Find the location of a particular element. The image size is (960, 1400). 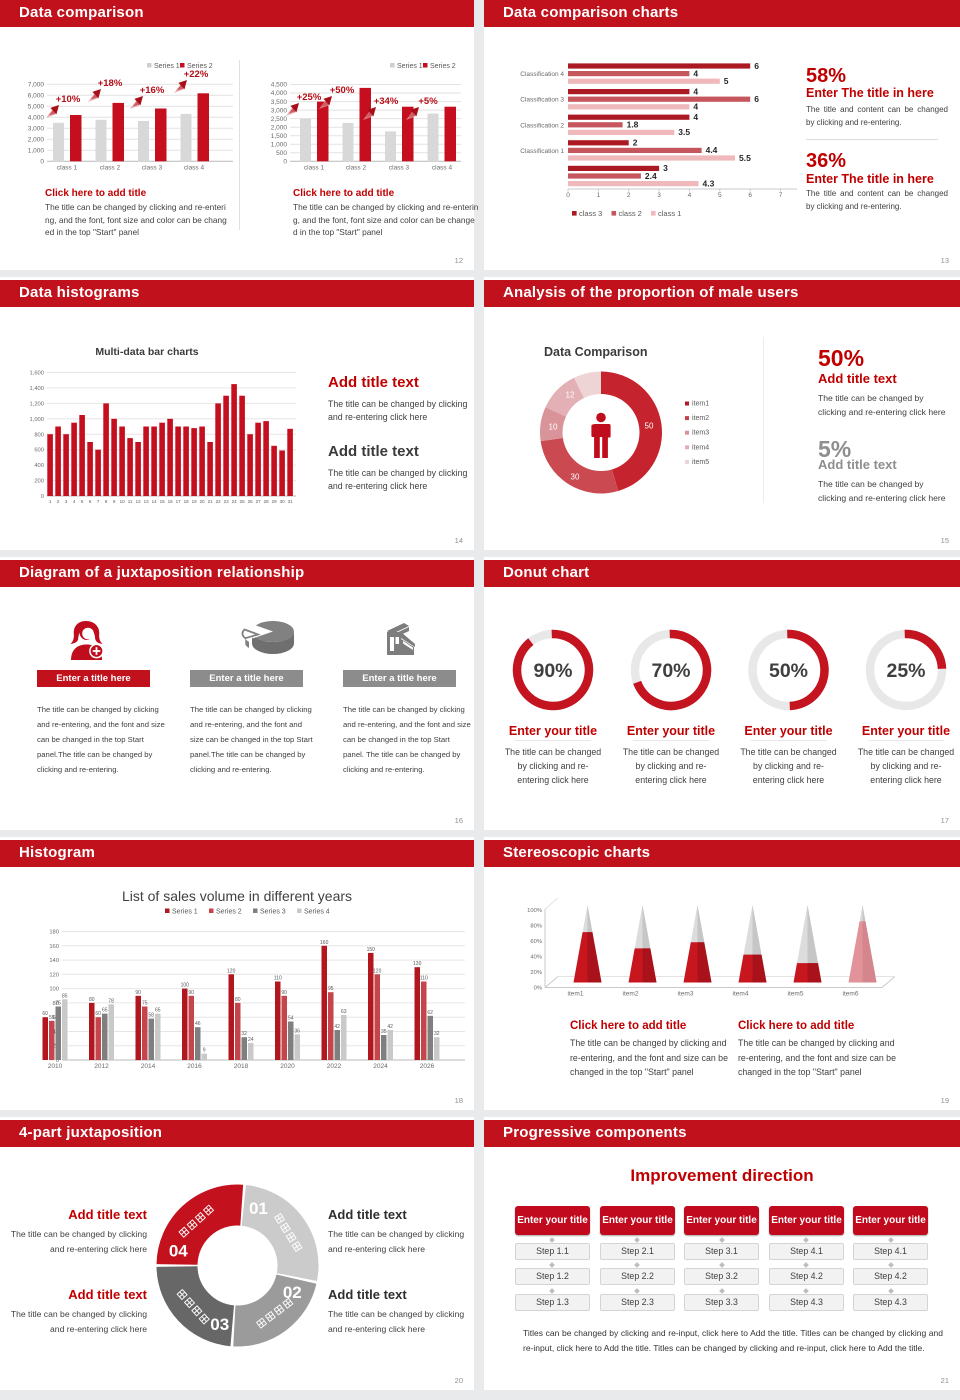

svg-text: 90 is located at coordinates (191, 993).